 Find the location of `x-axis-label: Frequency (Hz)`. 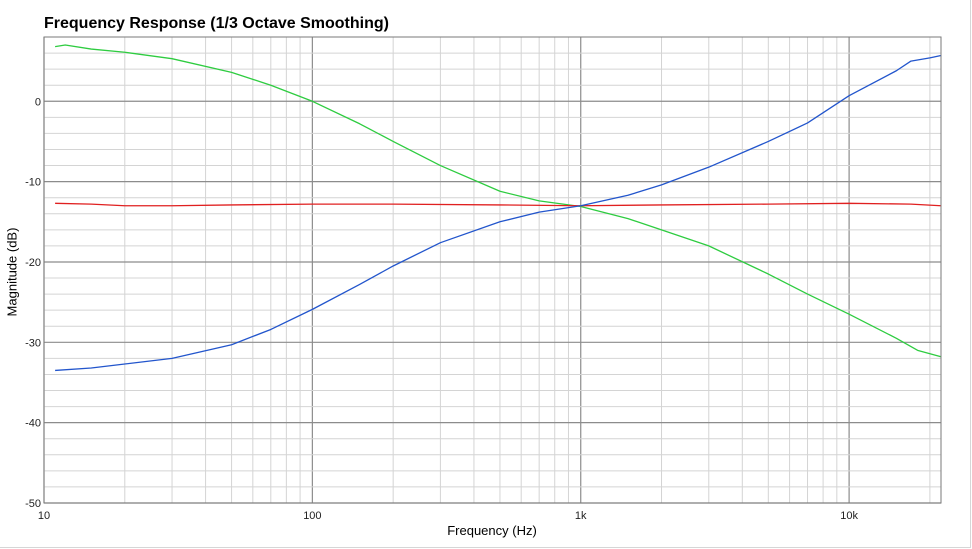

x-axis-label: Frequency (Hz) is located at coordinates (492, 530).